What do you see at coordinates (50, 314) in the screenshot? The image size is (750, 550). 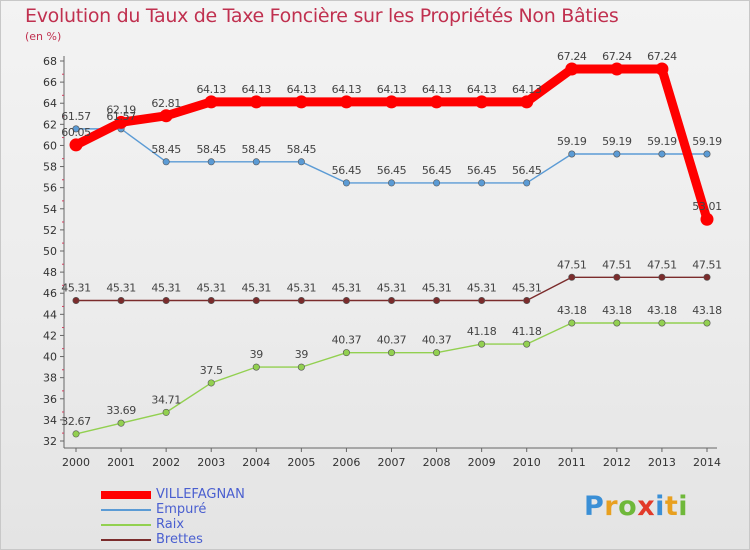 I see `y-tick-label: 44` at bounding box center [50, 314].